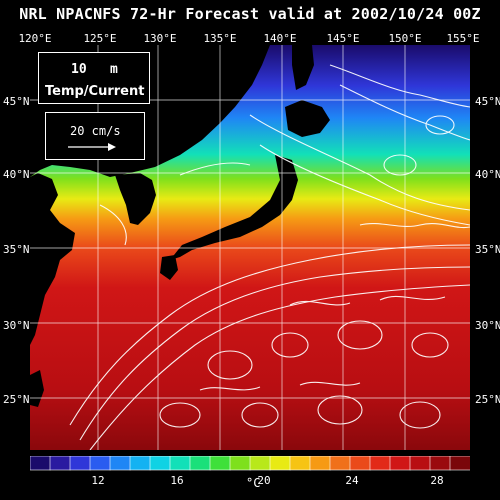 The image size is (500, 500). What do you see at coordinates (307, 118) in the screenshot?
I see `land-hokkaido` at bounding box center [307, 118].